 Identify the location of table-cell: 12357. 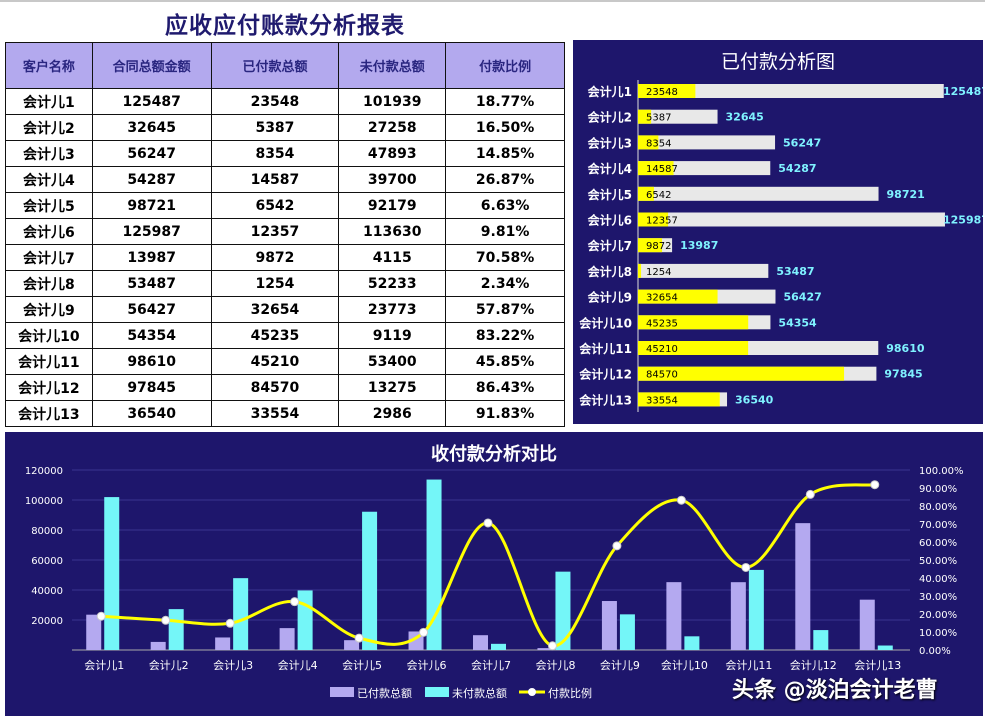
(275, 231).